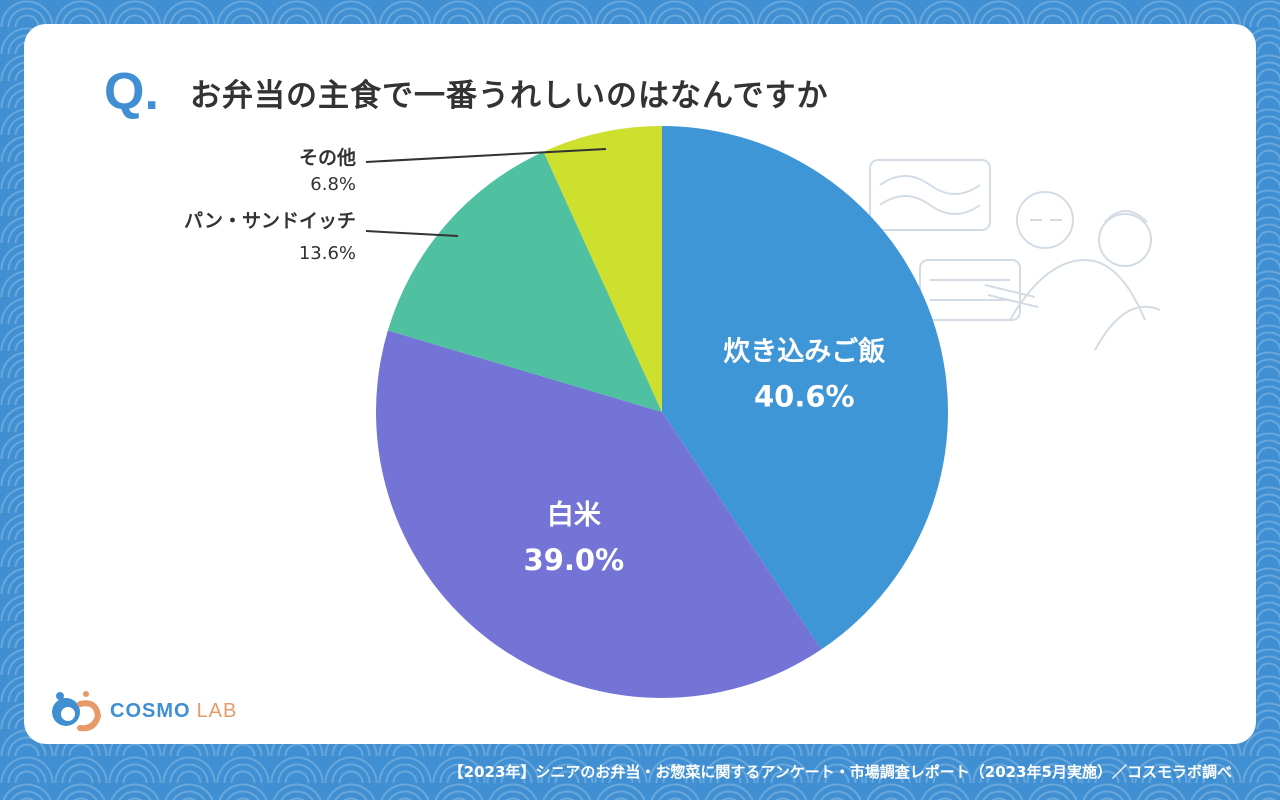 The width and height of the screenshot is (1280, 800). Describe the element at coordinates (77, 711) in the screenshot. I see `cosmo-lab-logo` at that location.